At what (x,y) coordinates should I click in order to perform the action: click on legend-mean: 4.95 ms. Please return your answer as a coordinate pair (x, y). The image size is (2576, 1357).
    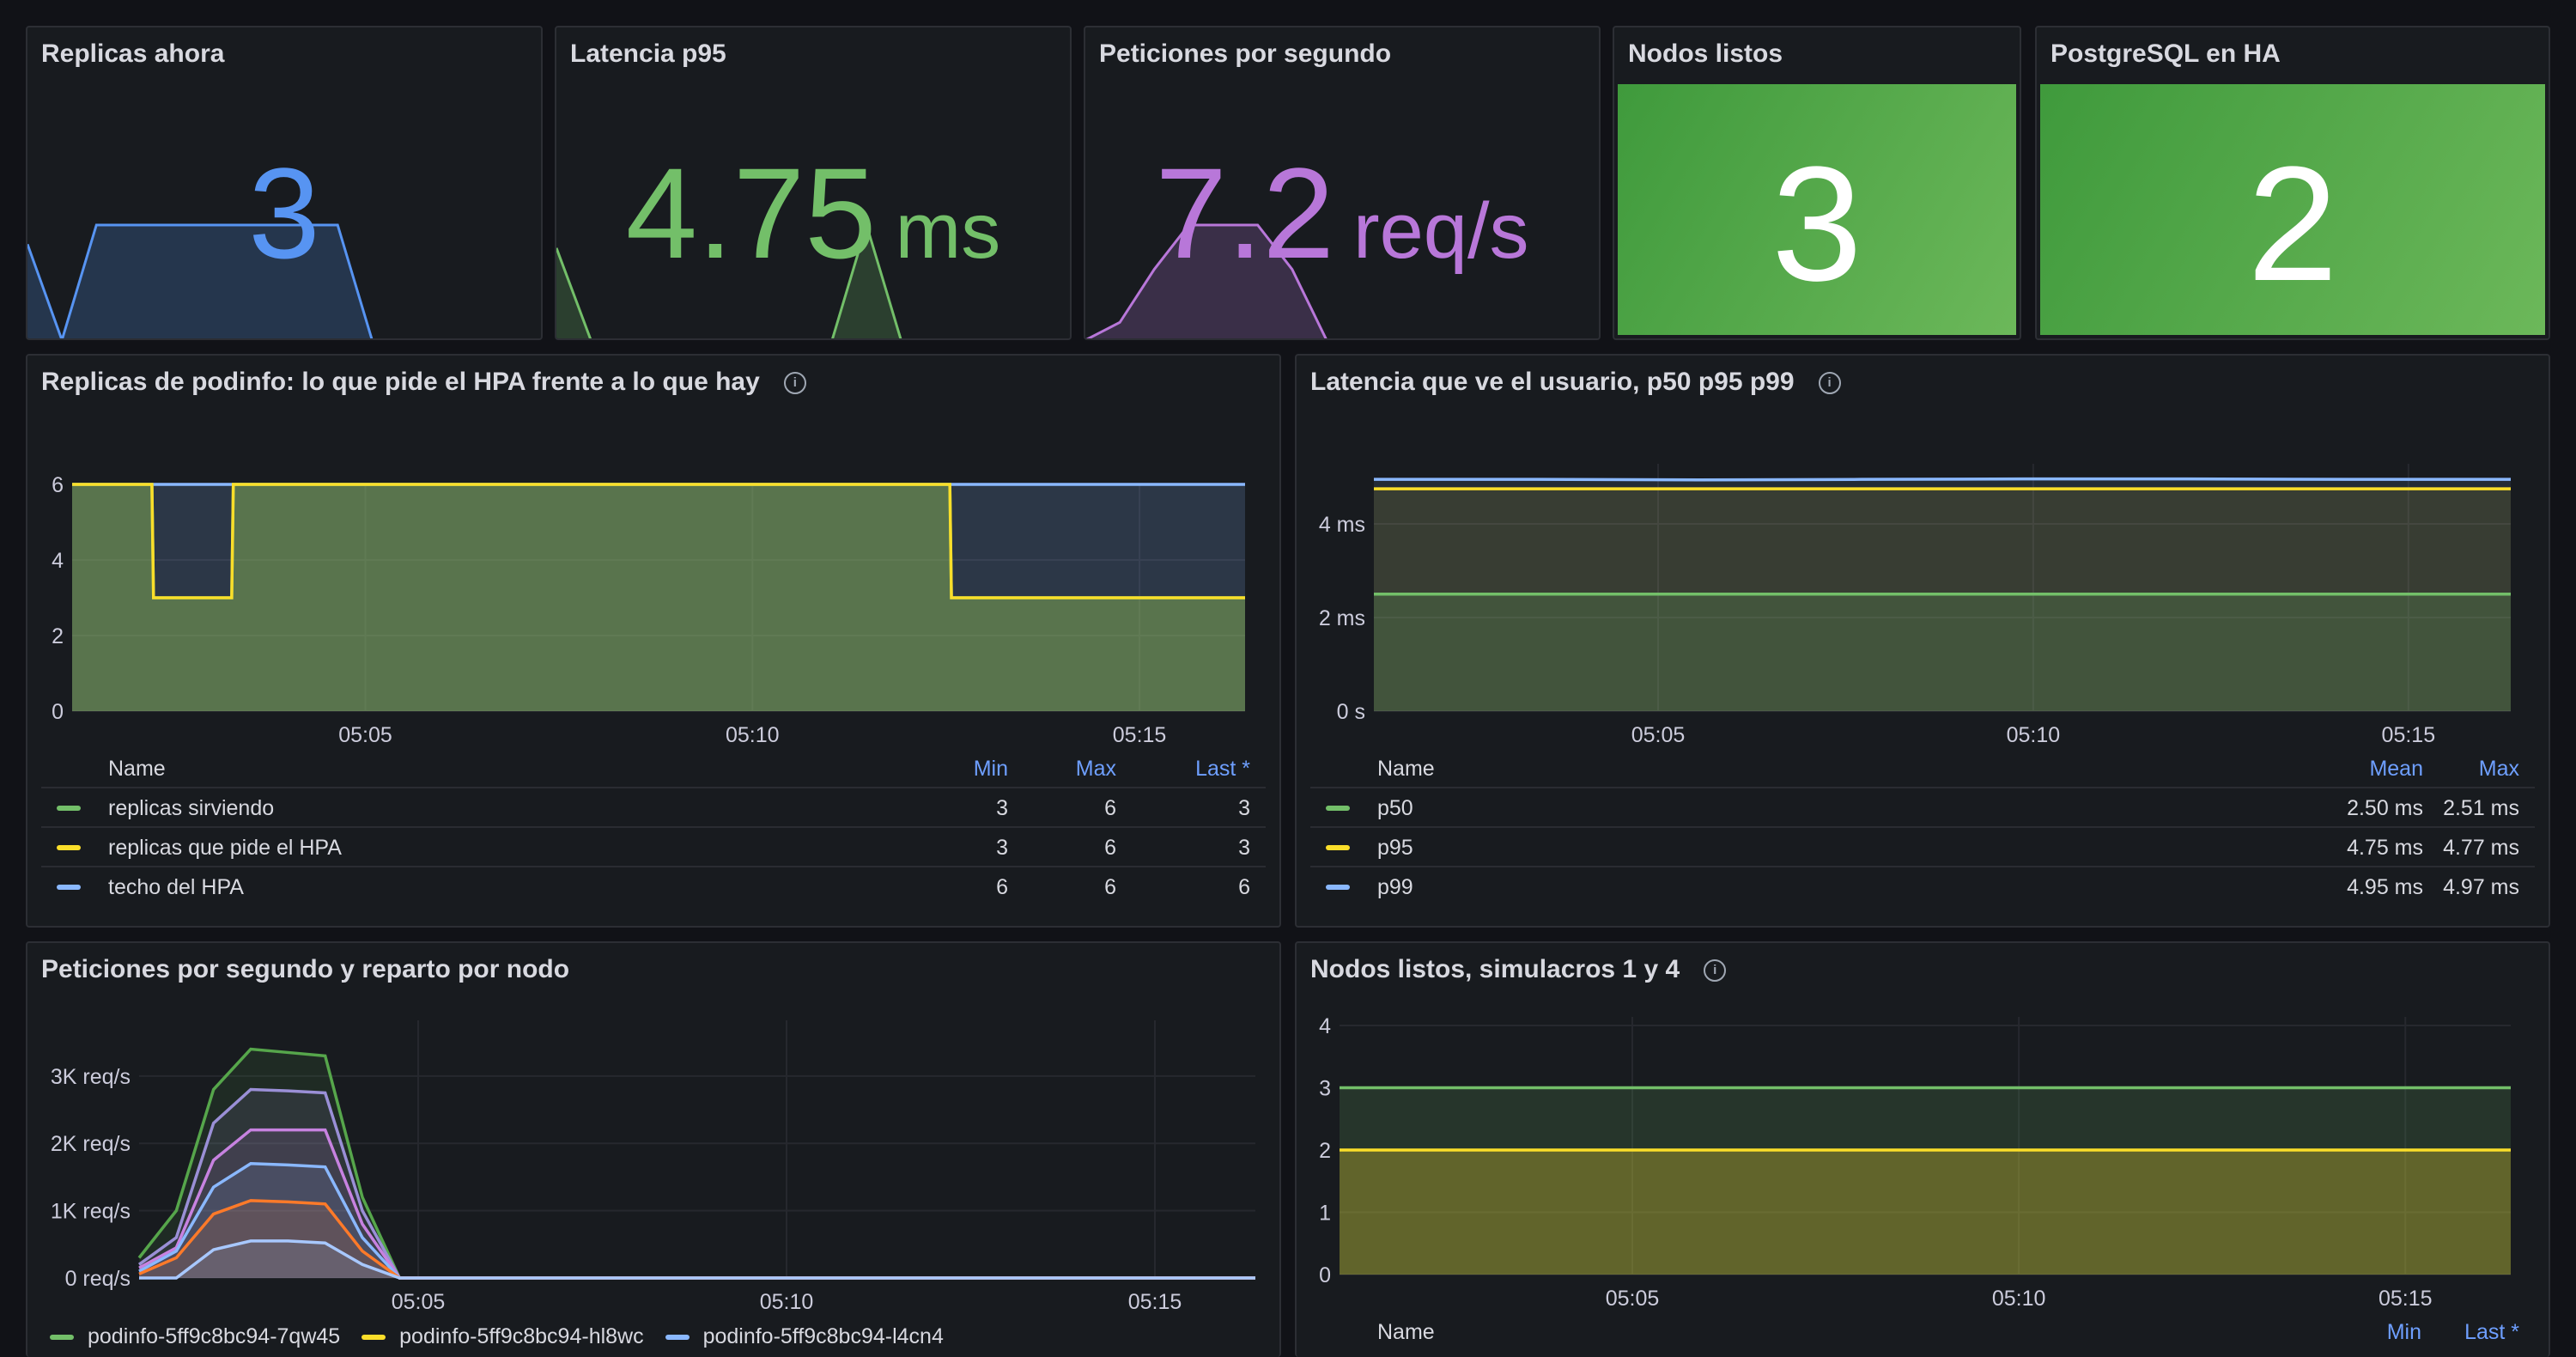
    Looking at the image, I should click on (2385, 887).